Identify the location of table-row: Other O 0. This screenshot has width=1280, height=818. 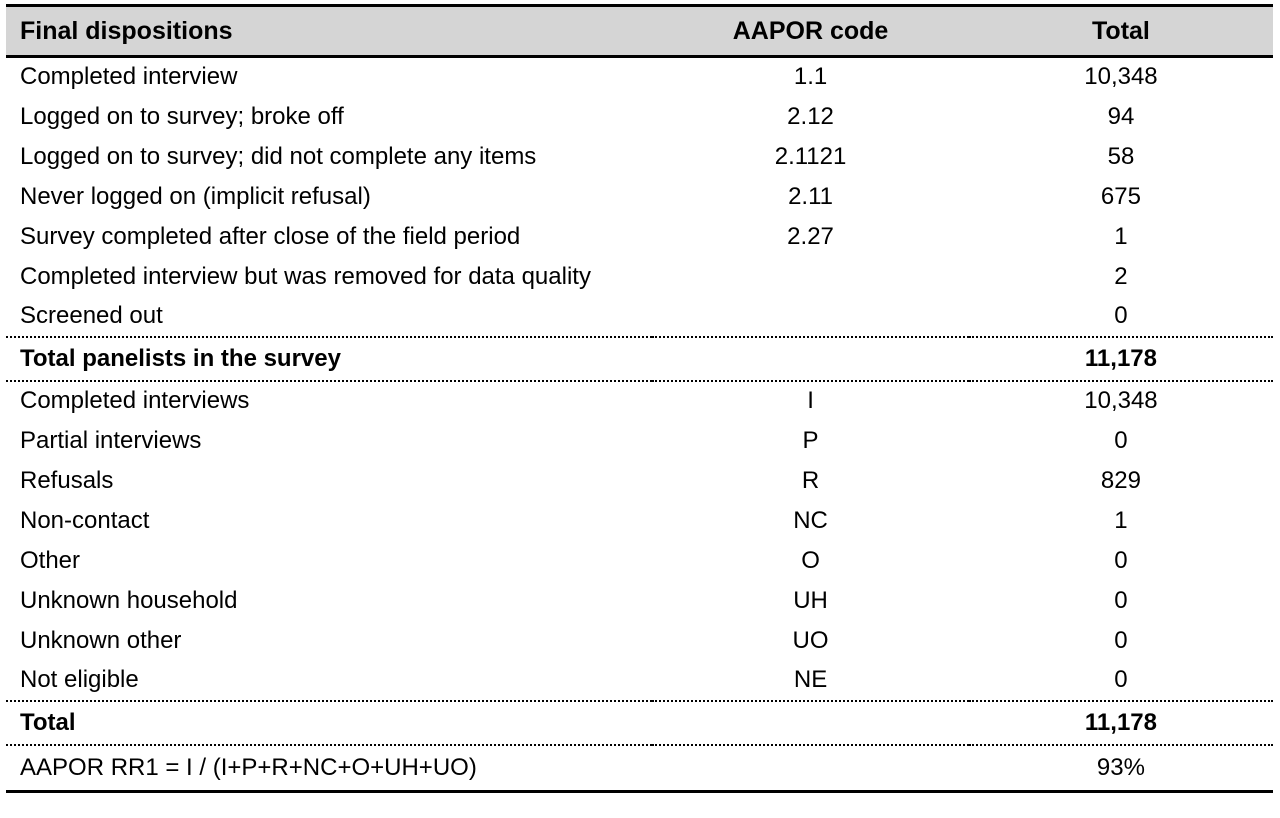
(639, 561).